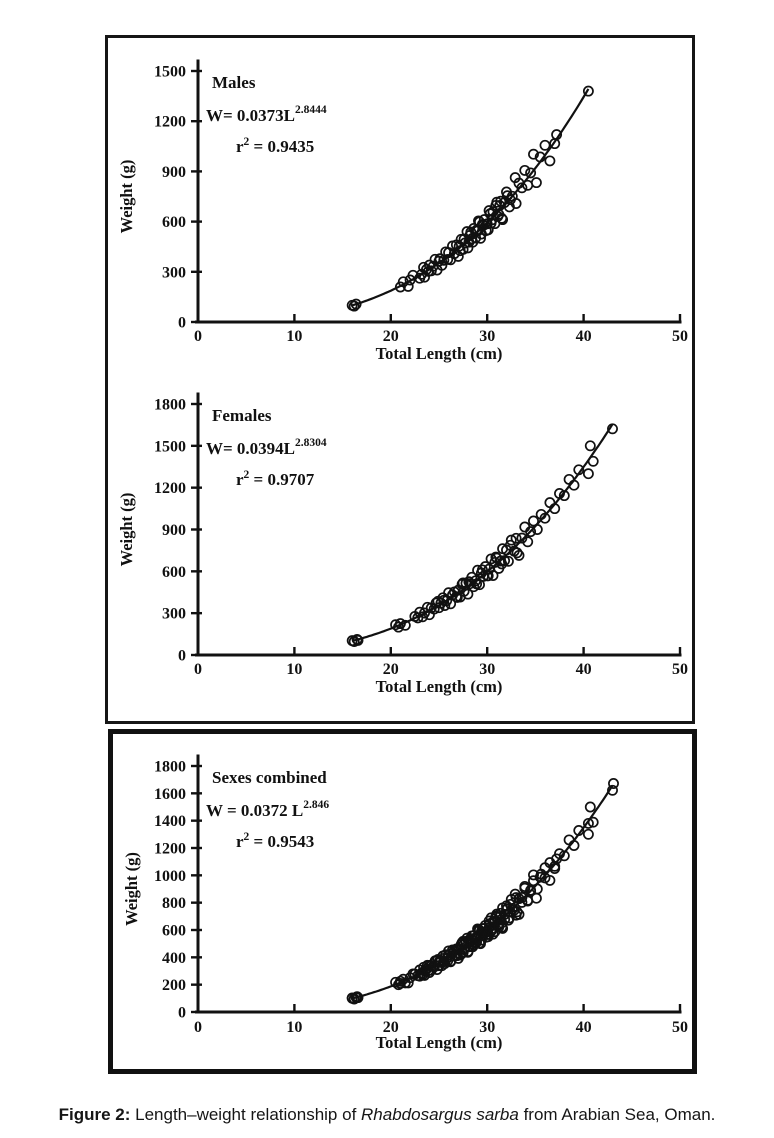 The width and height of the screenshot is (774, 1138). I want to click on svg-text: 200, so click(174, 985).